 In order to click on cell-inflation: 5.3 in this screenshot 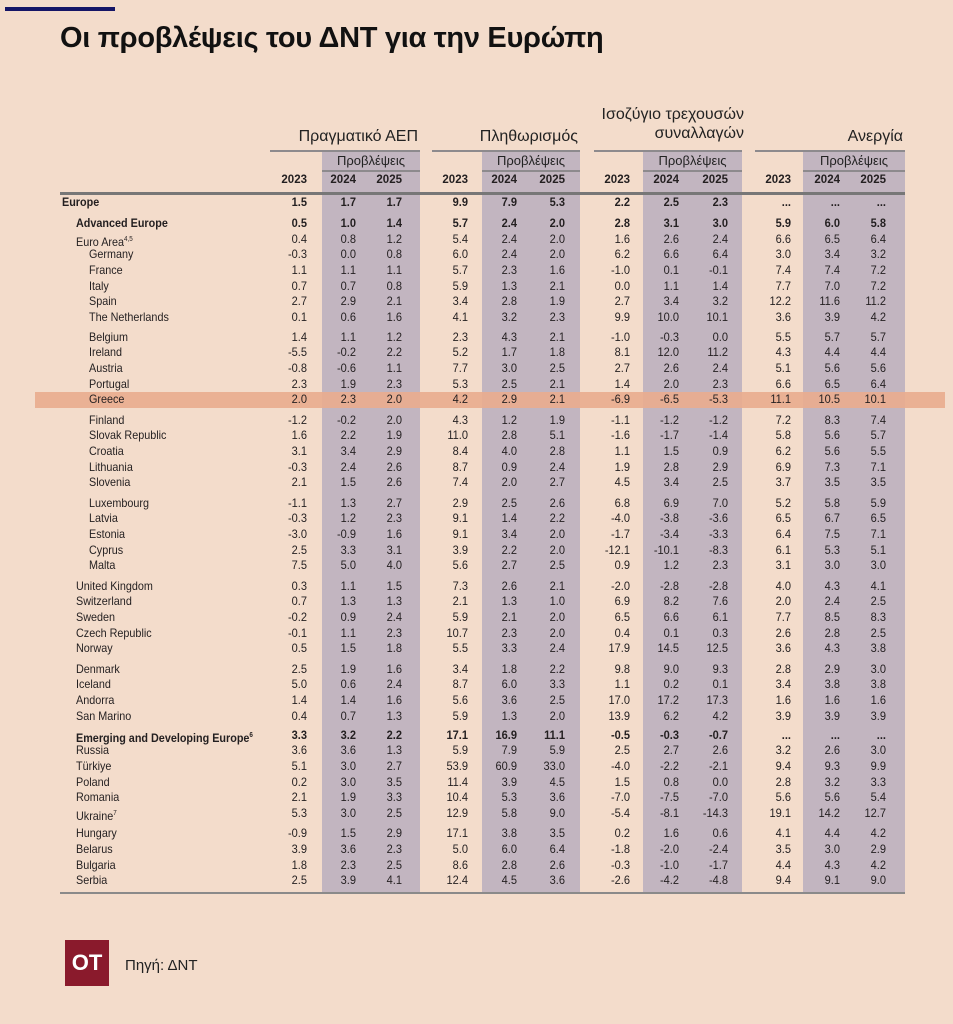, I will do `click(509, 797)`.